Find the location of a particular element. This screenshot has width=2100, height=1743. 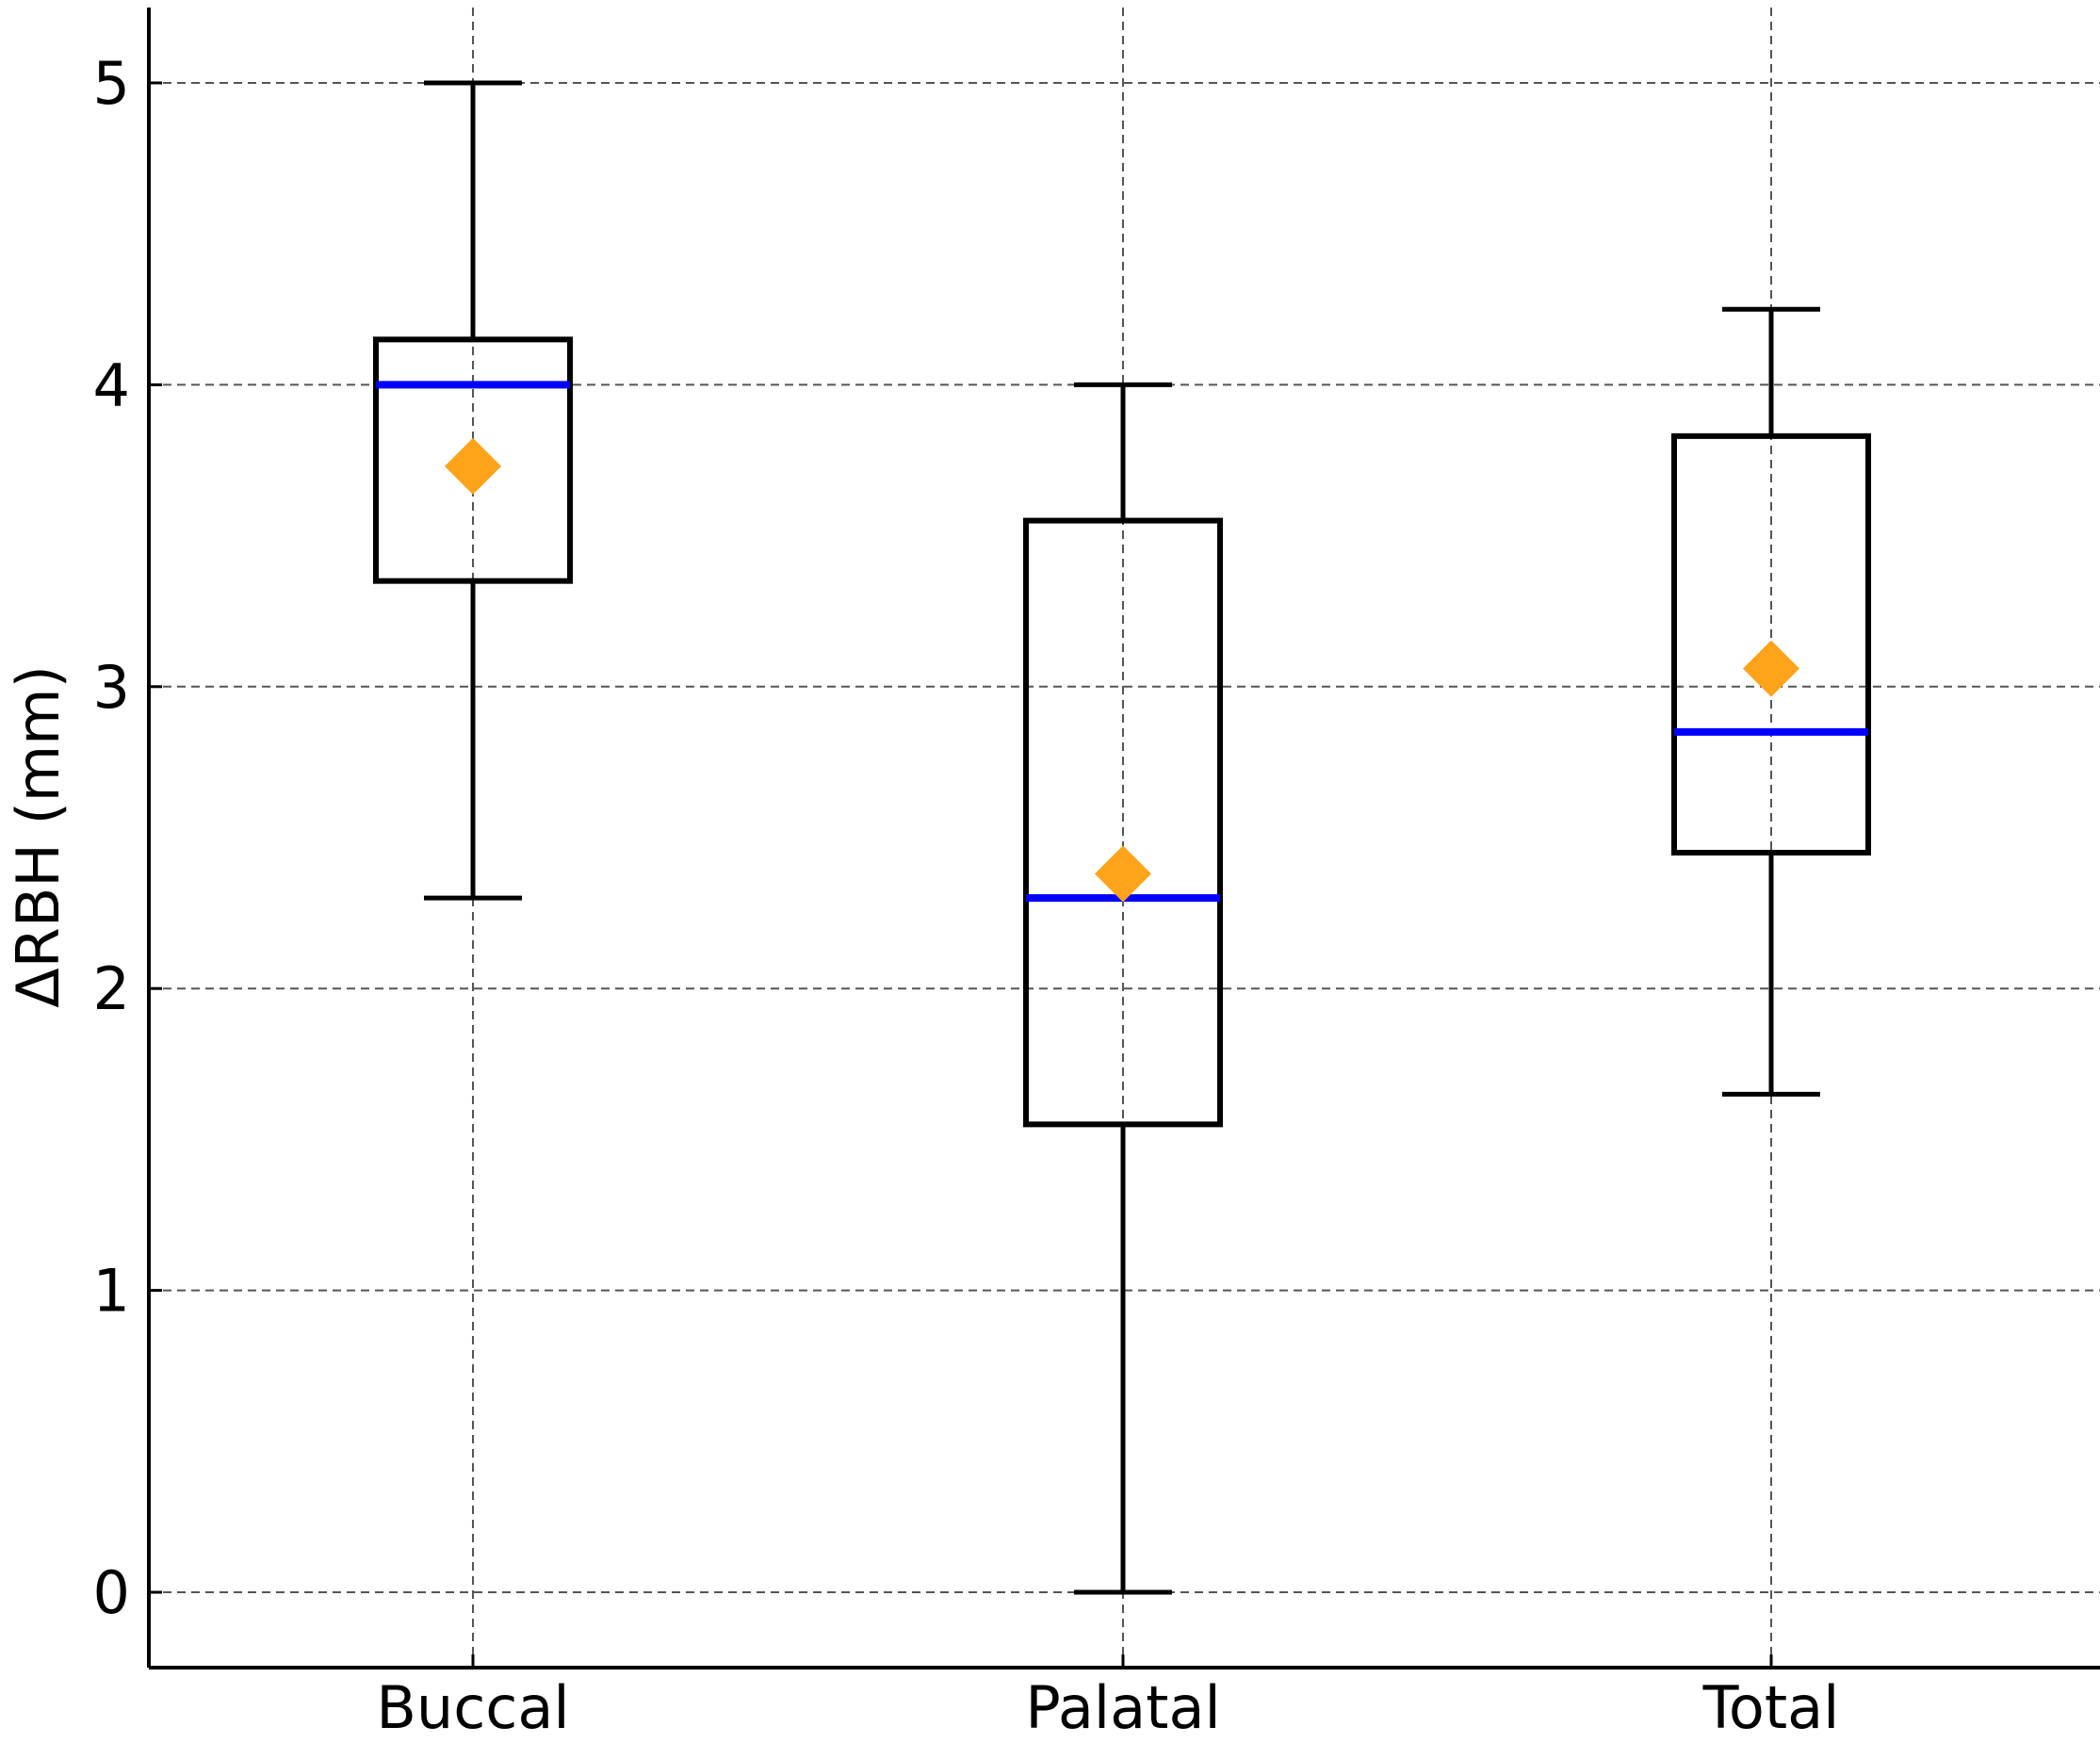

box-total is located at coordinates (1771, 701).